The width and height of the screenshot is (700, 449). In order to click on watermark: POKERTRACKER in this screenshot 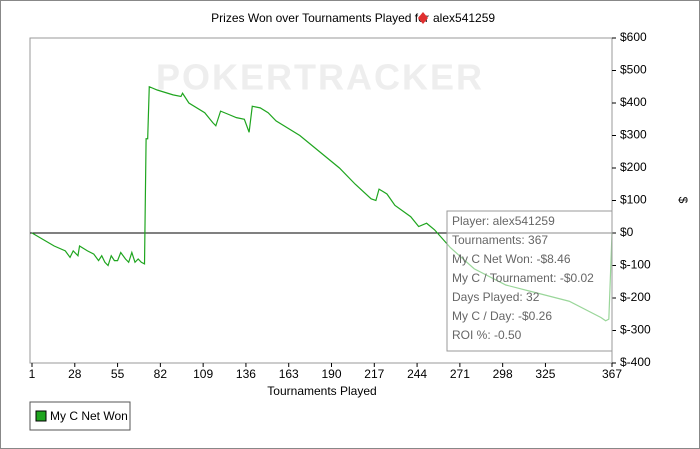, I will do `click(320, 77)`.